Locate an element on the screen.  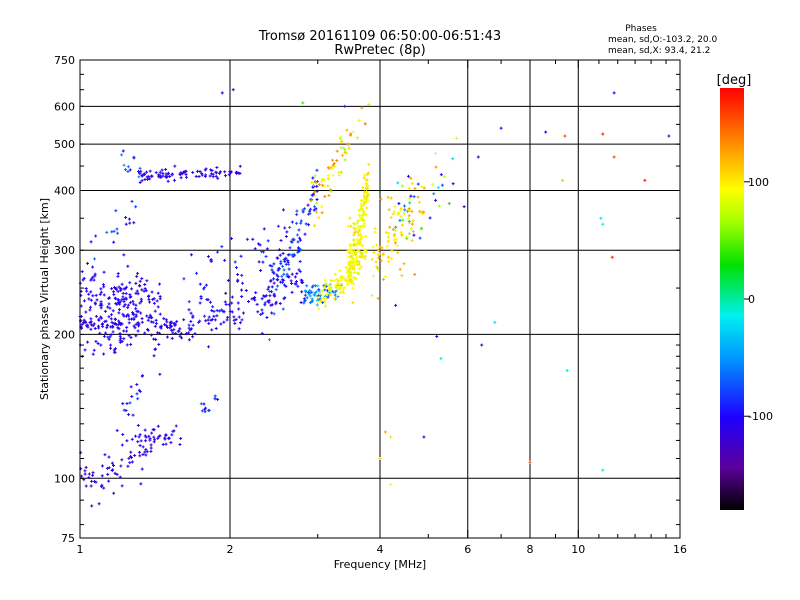
colorbar-tick-label: 100 is located at coordinates (758, 182).